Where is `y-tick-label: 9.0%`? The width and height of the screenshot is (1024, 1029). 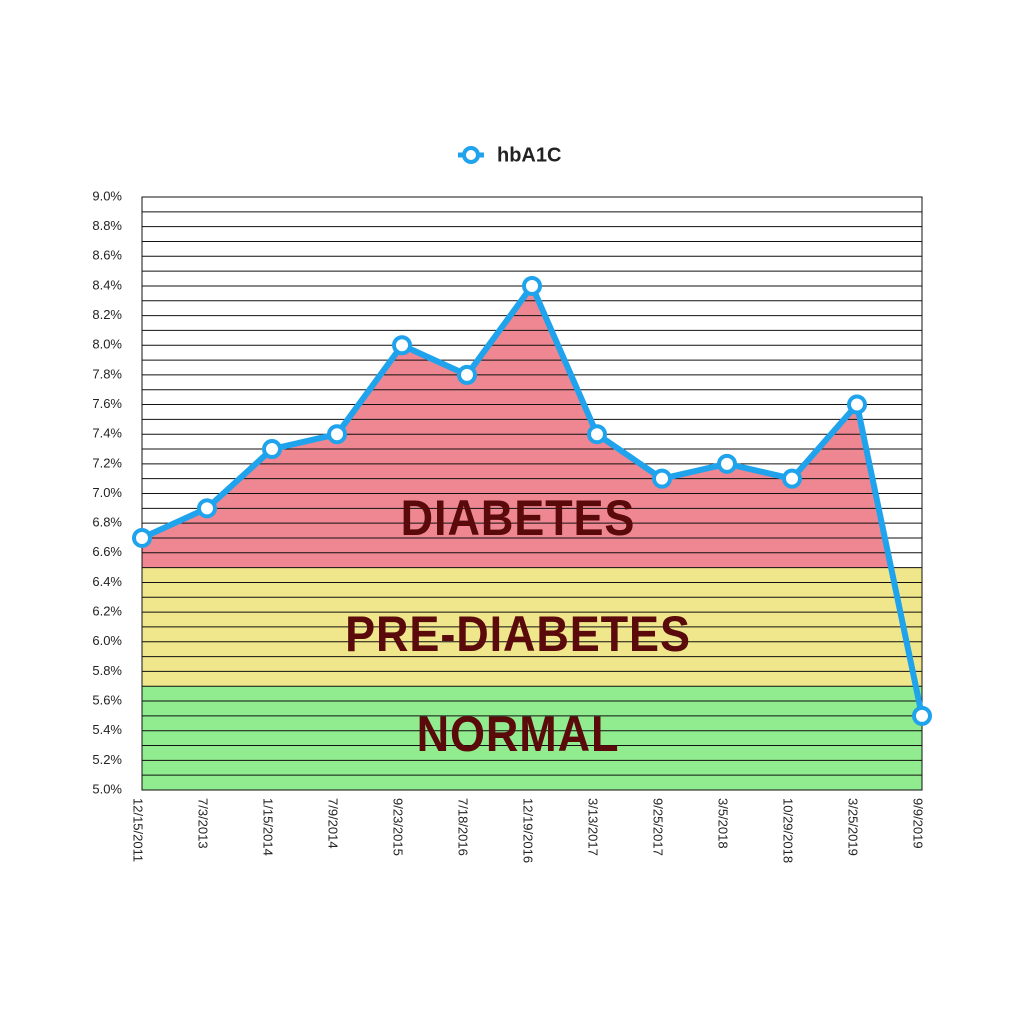 y-tick-label: 9.0% is located at coordinates (107, 195).